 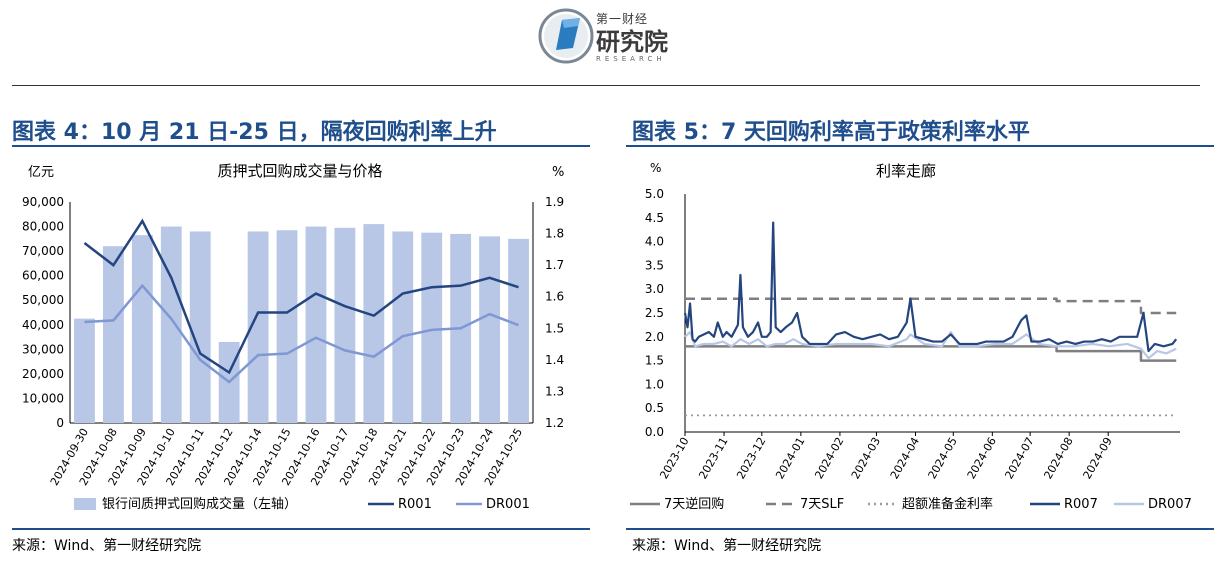 What do you see at coordinates (631, 59) in the screenshot?
I see `logo-en-text: RESEARCH` at bounding box center [631, 59].